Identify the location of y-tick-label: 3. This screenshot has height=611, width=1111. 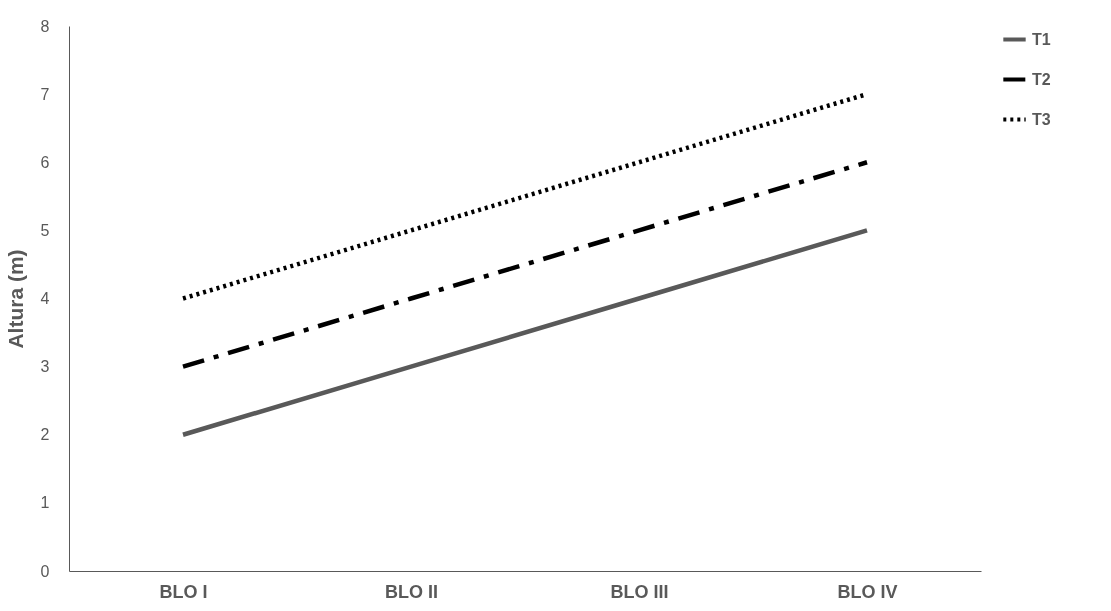
(45, 367).